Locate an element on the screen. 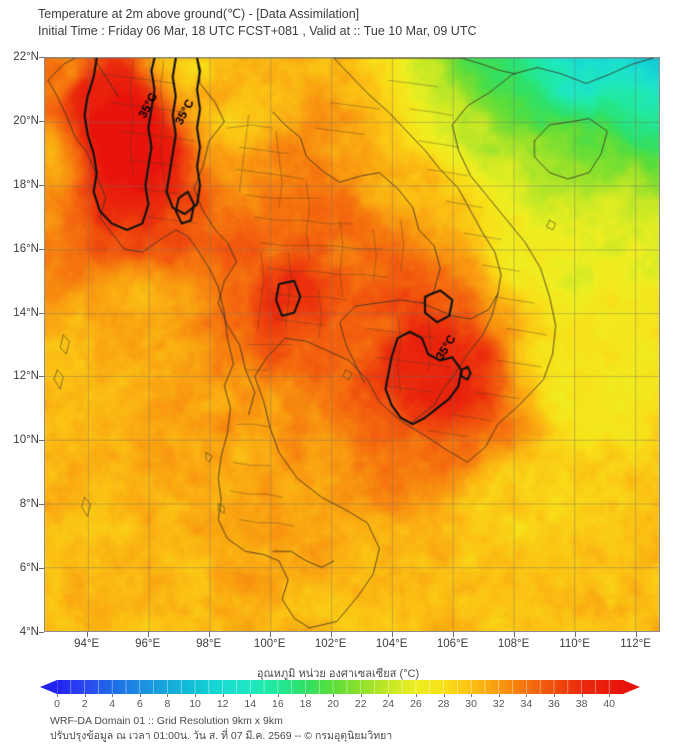 This screenshot has width=676, height=756. colorbar-tick-label: 38 is located at coordinates (581, 704).